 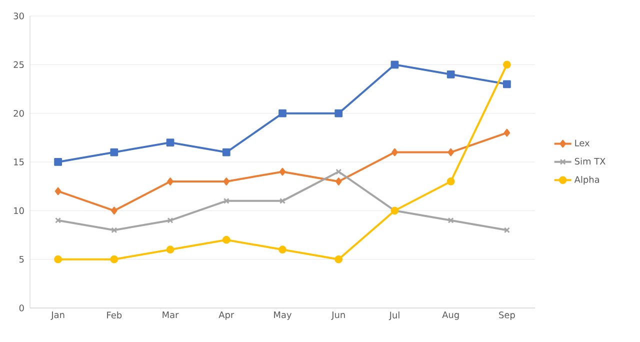 I want to click on y-tick-label: 10, so click(x=19, y=210).